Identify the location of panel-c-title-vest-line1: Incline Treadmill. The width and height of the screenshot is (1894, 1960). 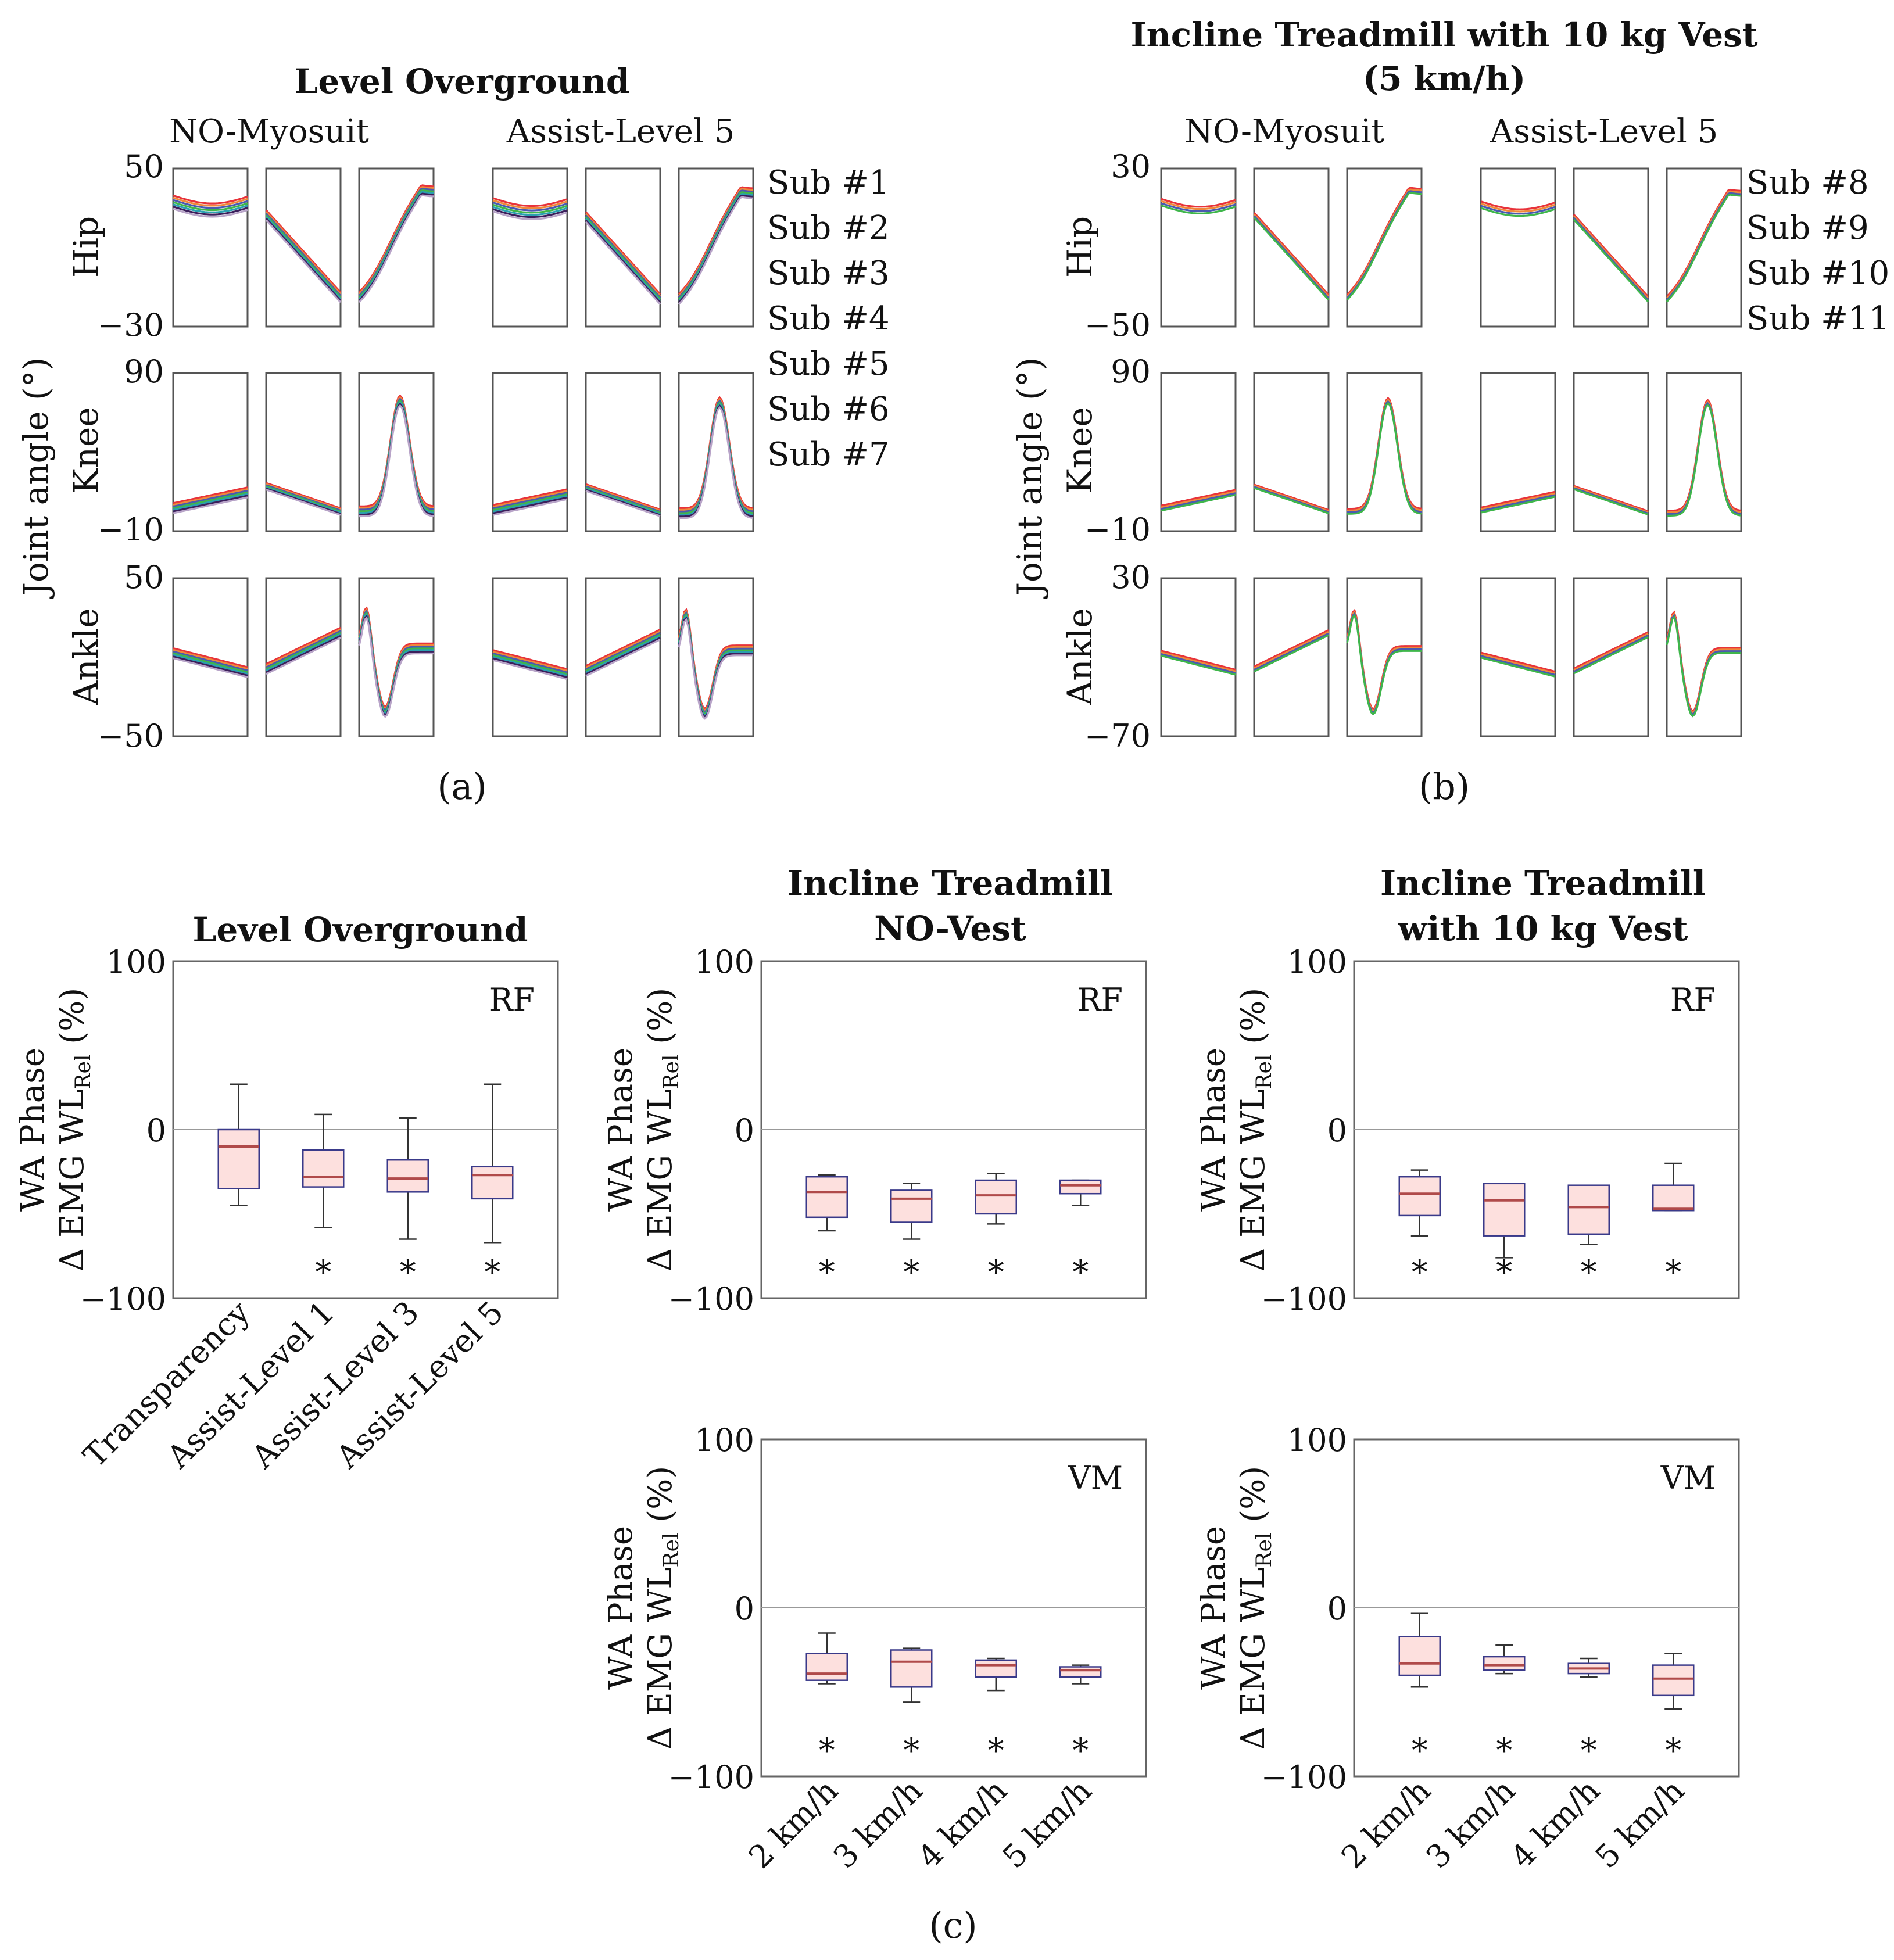
(1543, 883).